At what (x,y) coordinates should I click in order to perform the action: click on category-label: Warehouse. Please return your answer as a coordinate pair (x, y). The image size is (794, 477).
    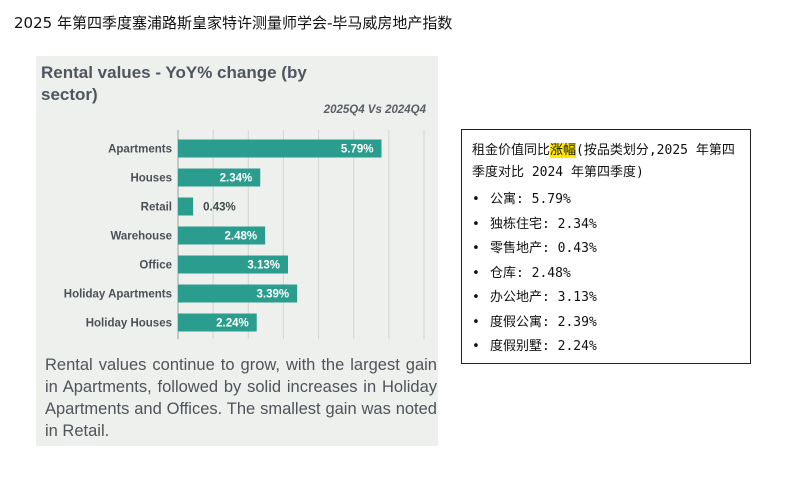
    Looking at the image, I should click on (141, 237).